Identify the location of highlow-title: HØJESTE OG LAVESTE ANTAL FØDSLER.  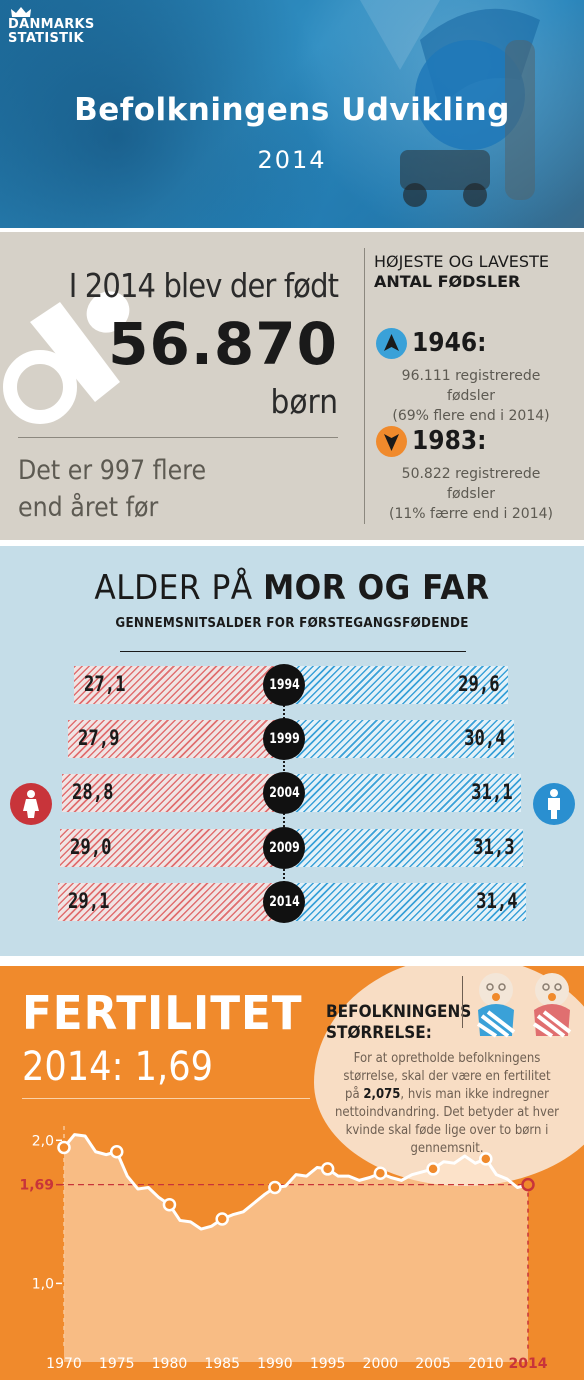
(461, 271).